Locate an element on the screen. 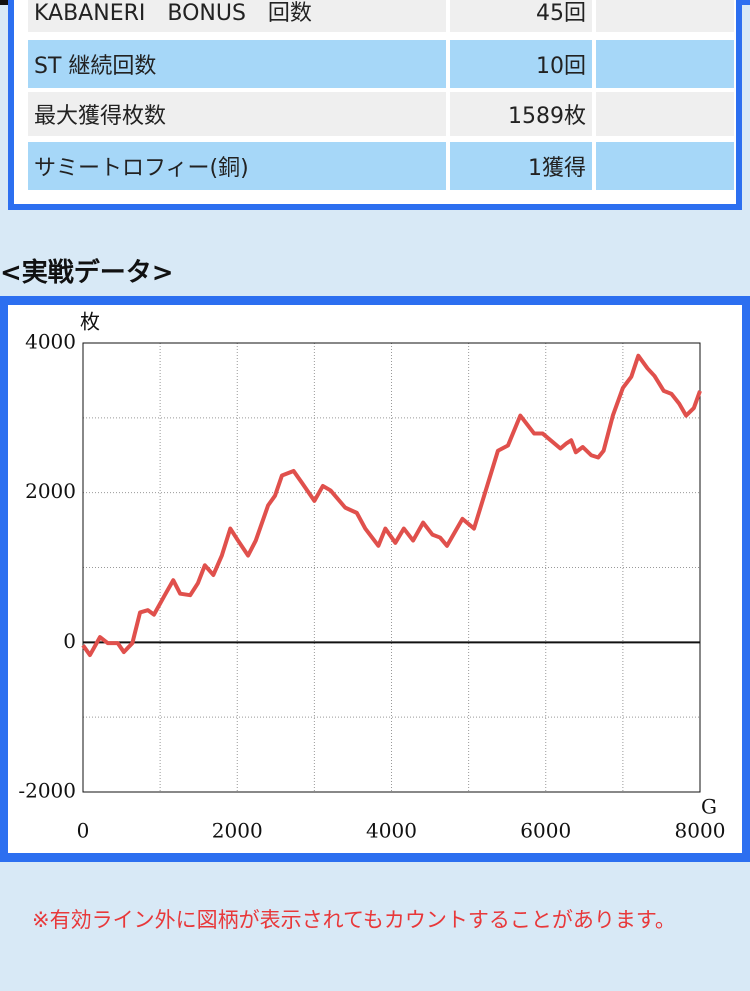 Image resolution: width=750 pixels, height=991 pixels. table-cell: サミートロフィー(銅) is located at coordinates (237, 166).